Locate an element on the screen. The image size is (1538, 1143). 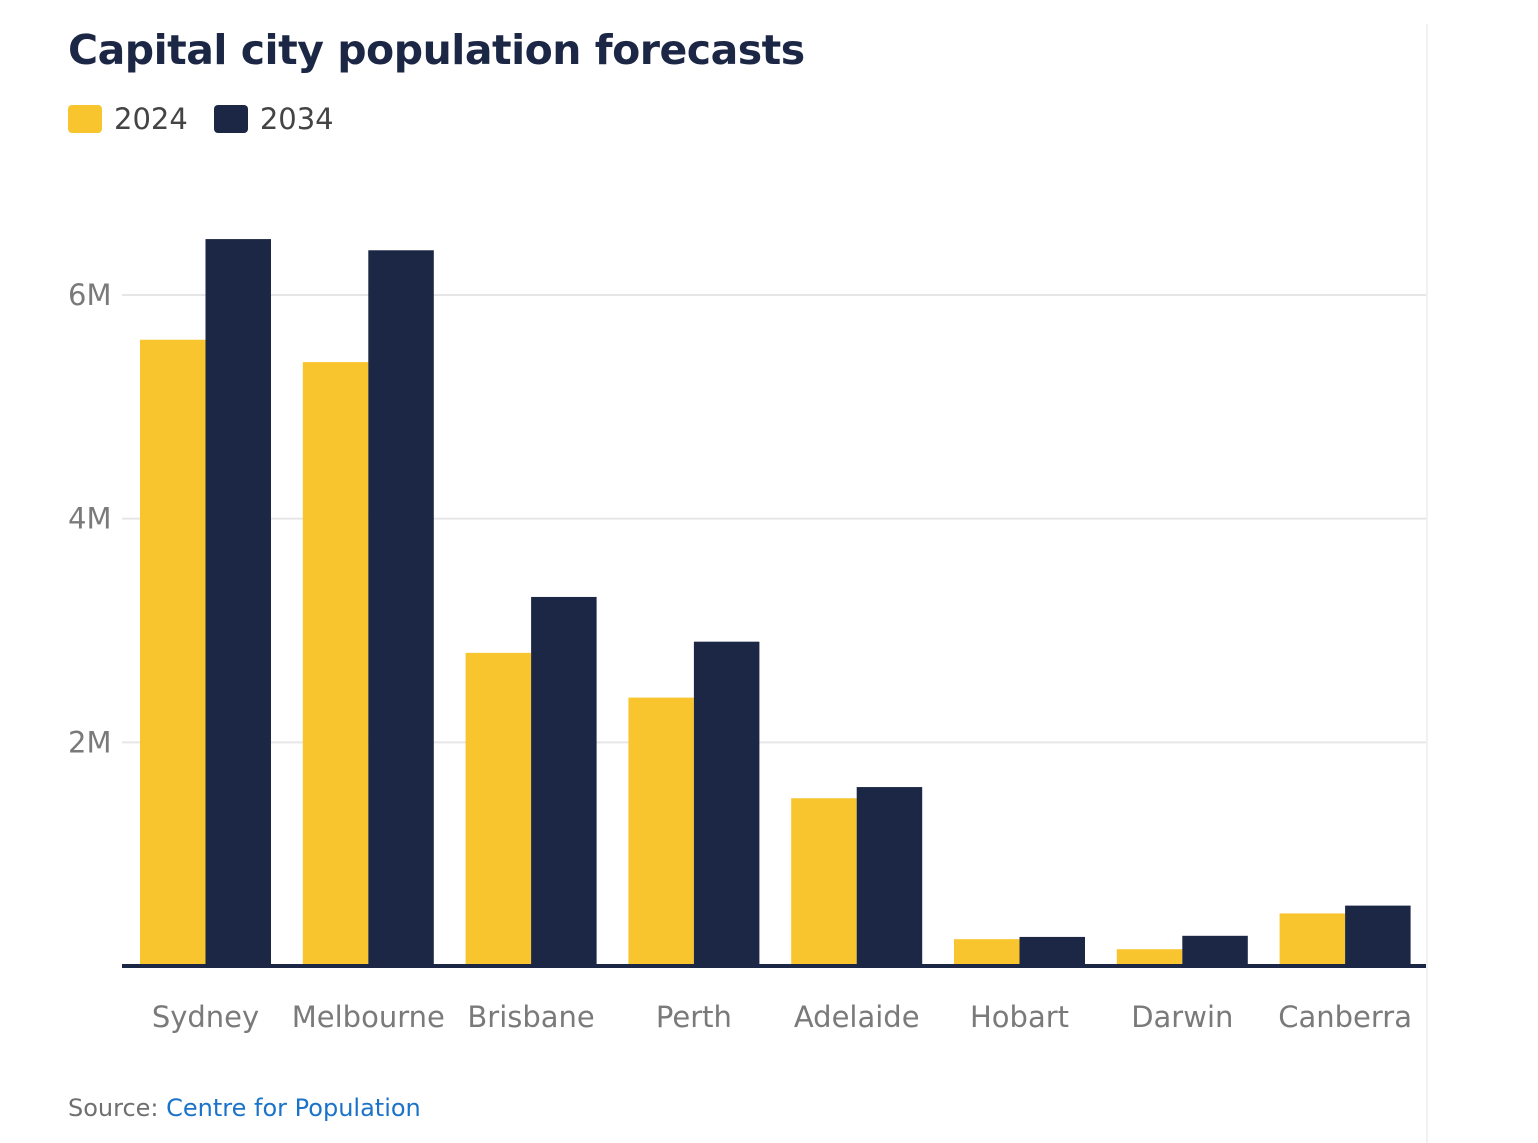
bar-melbourne-2024 is located at coordinates (335, 664).